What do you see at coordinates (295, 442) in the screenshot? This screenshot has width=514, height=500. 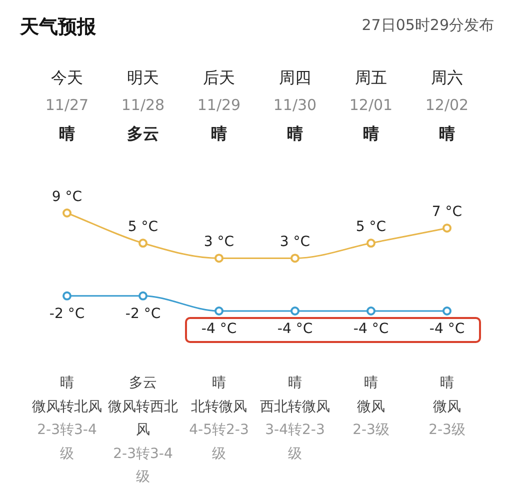 I see `annotation: 3-4转2-3级` at bounding box center [295, 442].